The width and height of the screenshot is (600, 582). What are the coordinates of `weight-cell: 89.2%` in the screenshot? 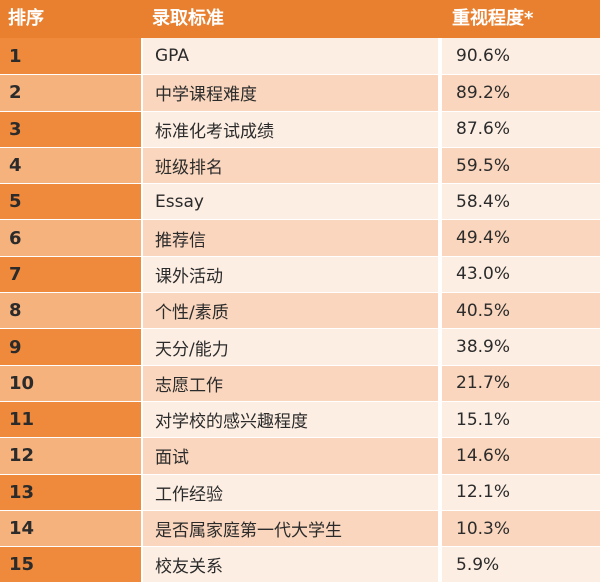 It's located at (521, 92).